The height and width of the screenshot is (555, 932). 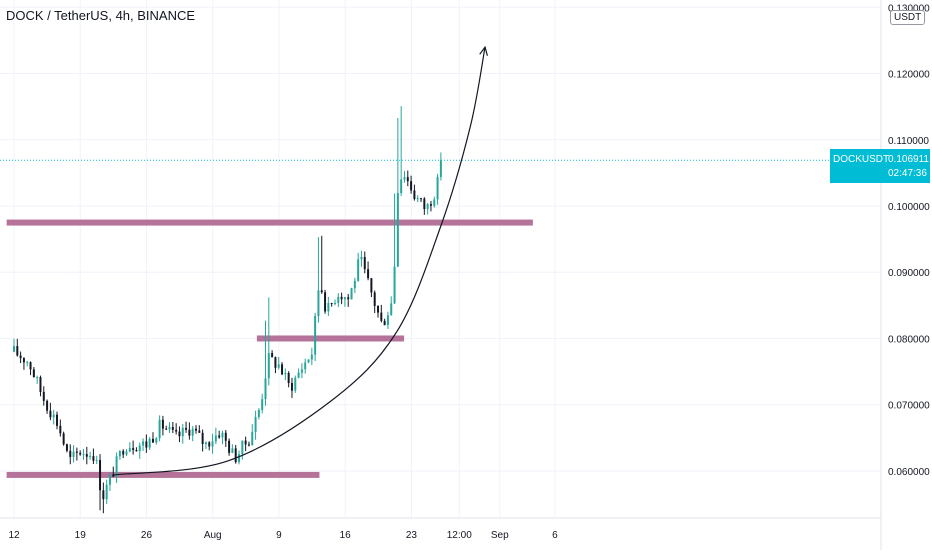 What do you see at coordinates (908, 17) in the screenshot?
I see `currency-badge: USDT` at bounding box center [908, 17].